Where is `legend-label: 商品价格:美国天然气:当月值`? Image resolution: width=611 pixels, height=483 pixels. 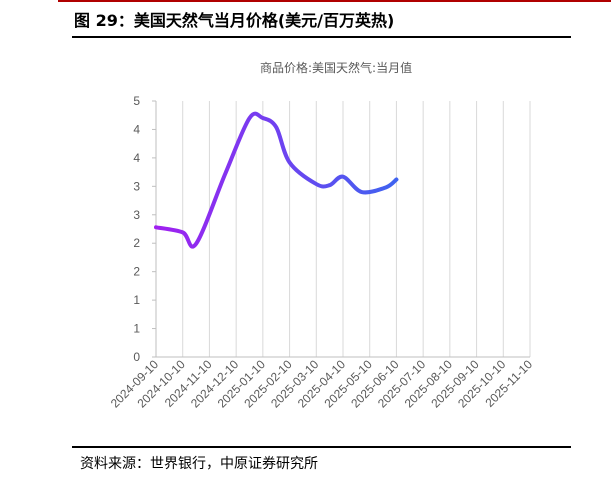 legend-label: 商品价格:美国天然气:当月值 is located at coordinates (336, 67).